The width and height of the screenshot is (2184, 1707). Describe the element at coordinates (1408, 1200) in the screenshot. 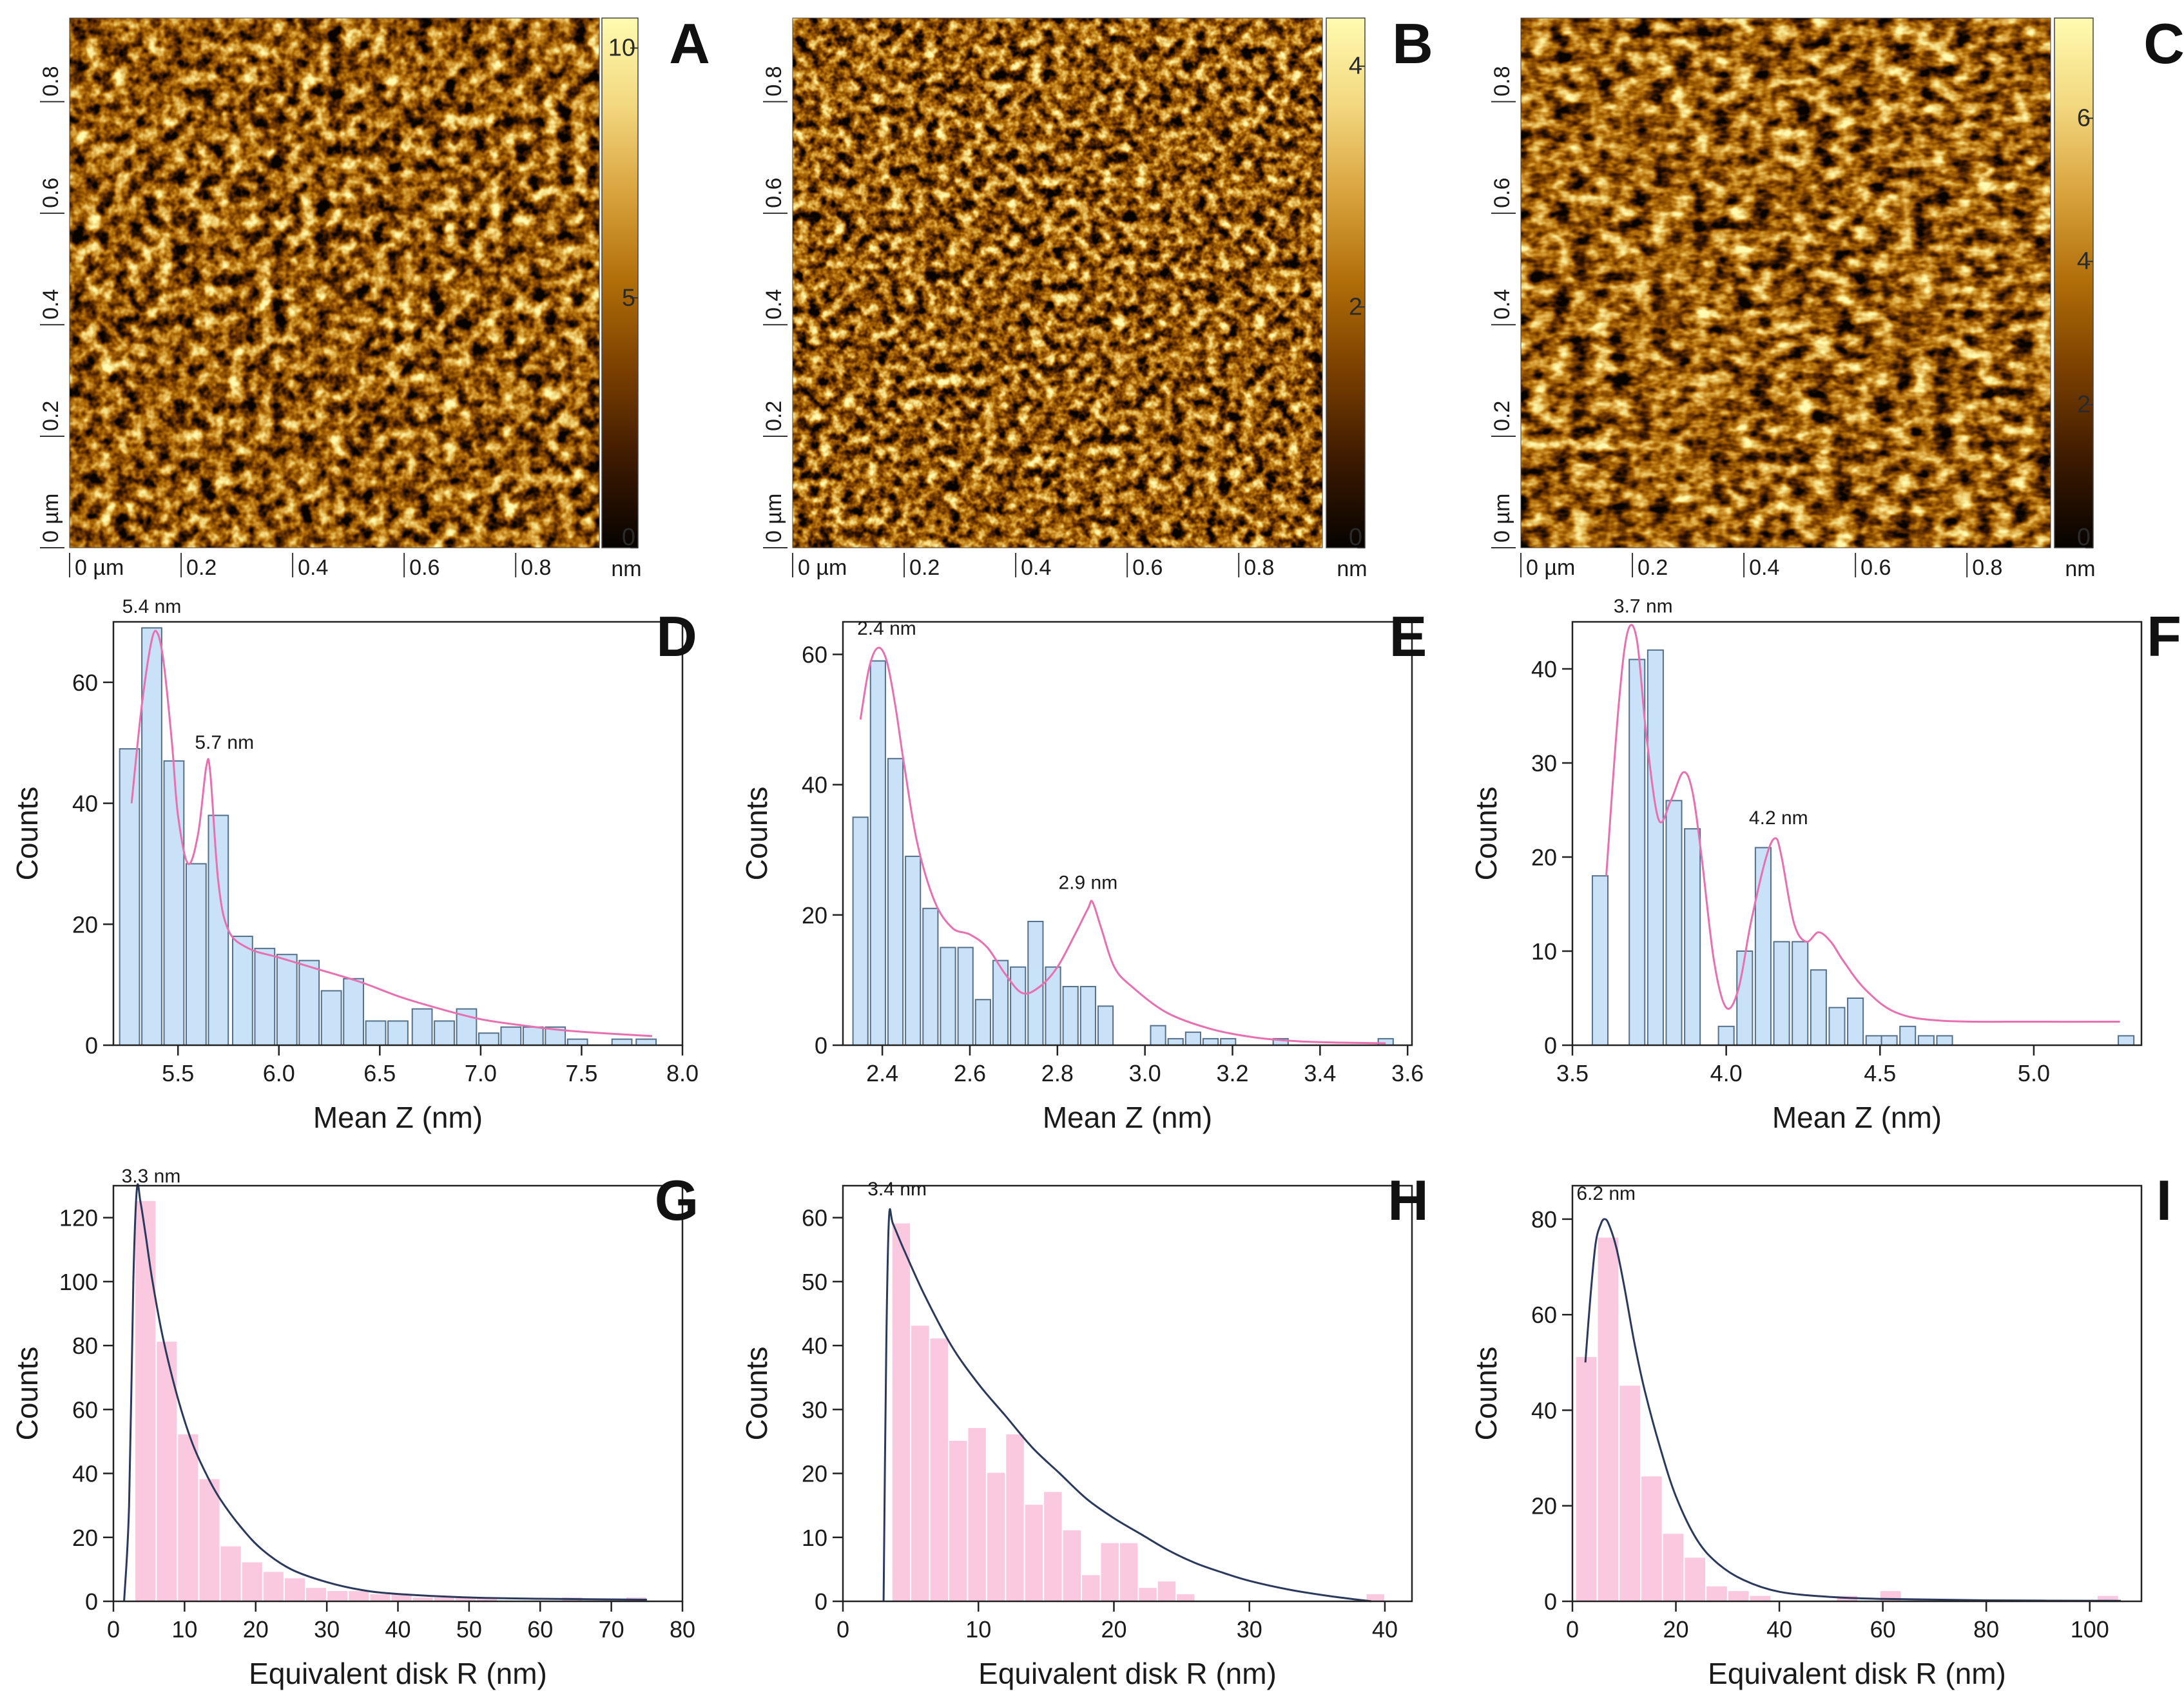

I see `panel-letter: H` at that location.